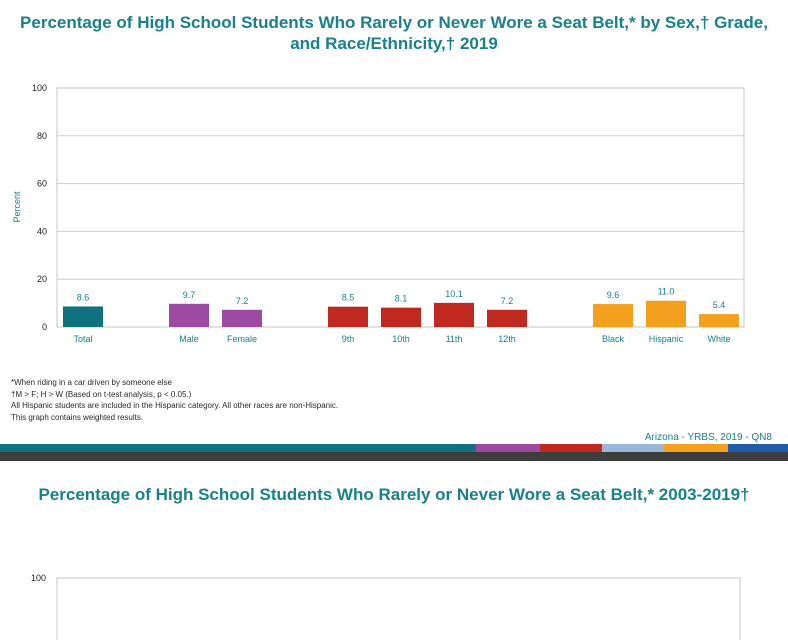  What do you see at coordinates (398, 608) in the screenshot?
I see `chart2-plot-area-frame` at bounding box center [398, 608].